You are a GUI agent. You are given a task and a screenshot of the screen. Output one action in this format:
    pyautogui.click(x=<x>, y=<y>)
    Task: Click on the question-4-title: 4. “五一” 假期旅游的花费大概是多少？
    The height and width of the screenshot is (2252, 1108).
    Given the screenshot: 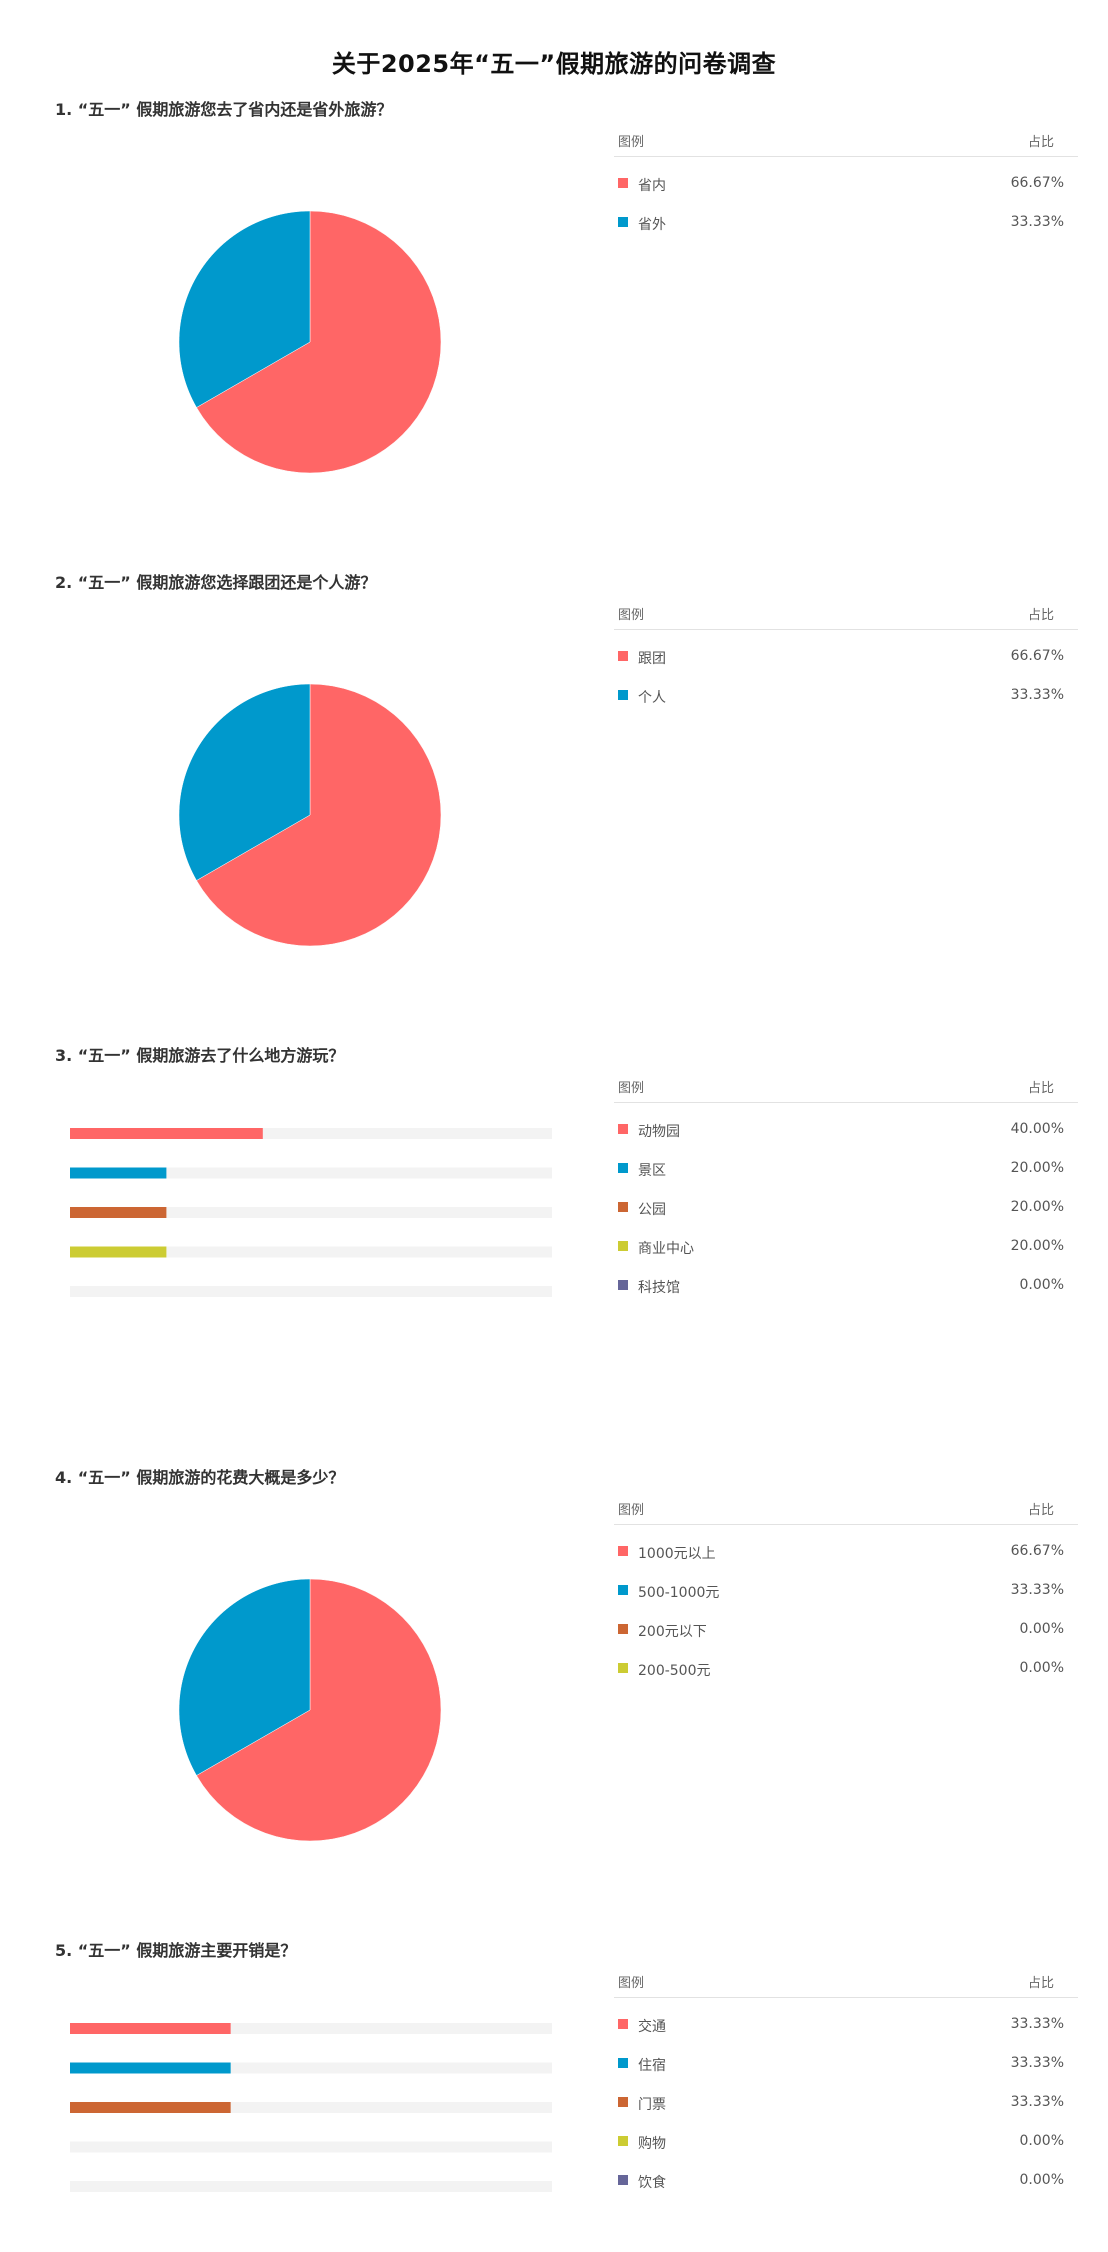 What is the action you would take?
    pyautogui.click(x=200, y=1477)
    